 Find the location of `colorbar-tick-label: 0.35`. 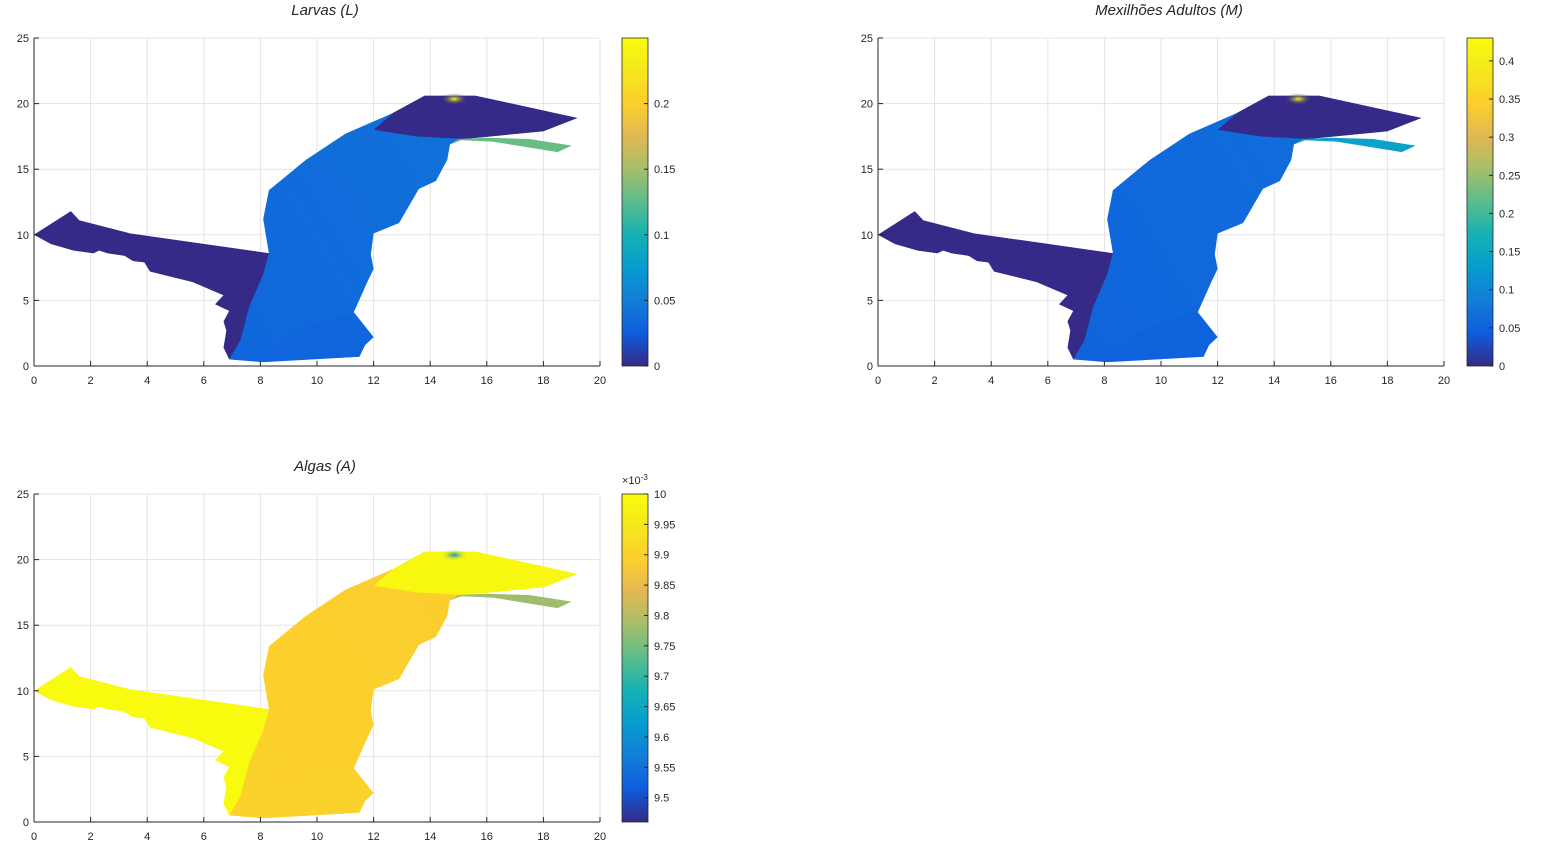

colorbar-tick-label: 0.35 is located at coordinates (1509, 100).